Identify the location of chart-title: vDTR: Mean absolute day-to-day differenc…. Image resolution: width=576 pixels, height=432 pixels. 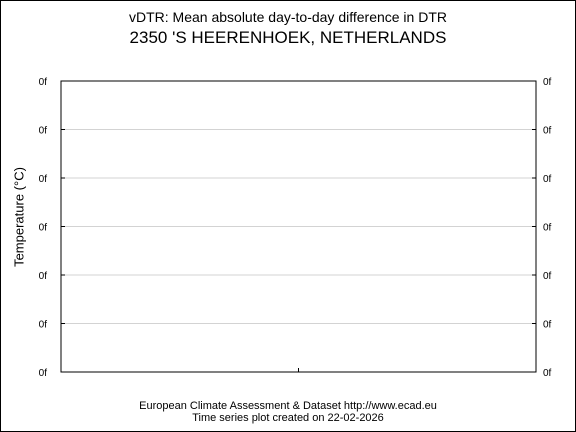
(288, 17).